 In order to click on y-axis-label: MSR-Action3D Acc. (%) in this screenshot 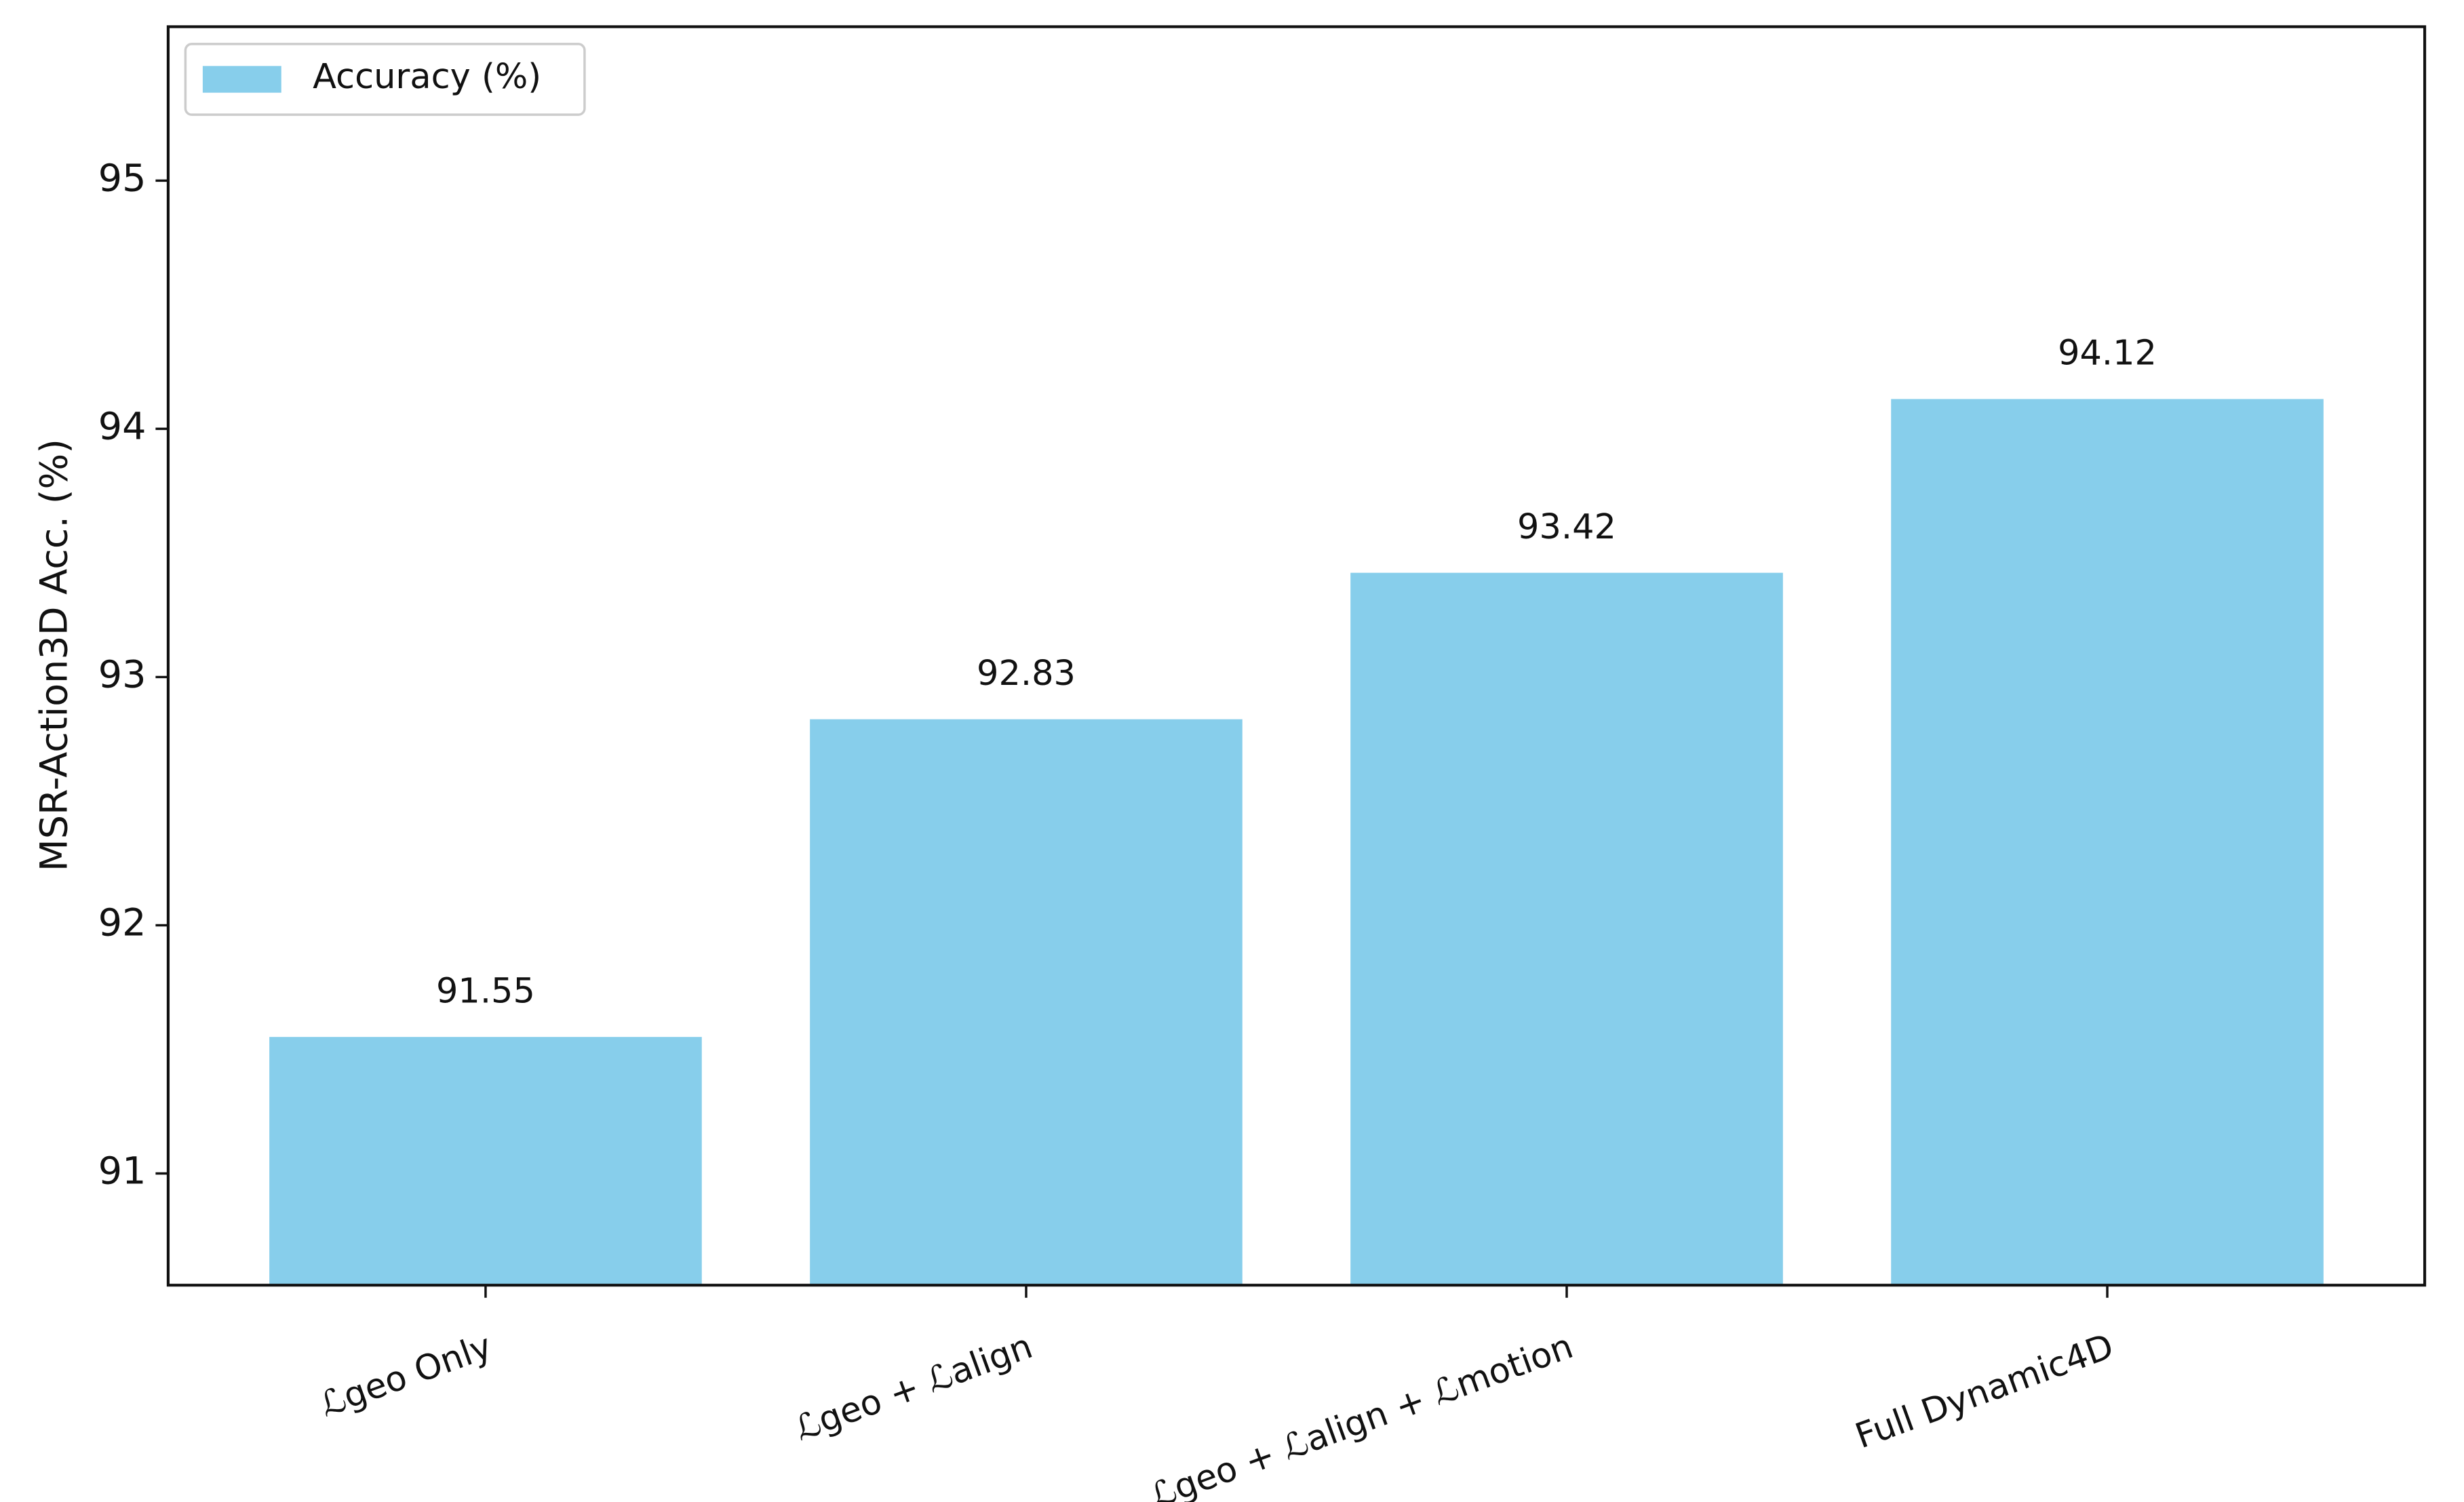, I will do `click(55, 655)`.